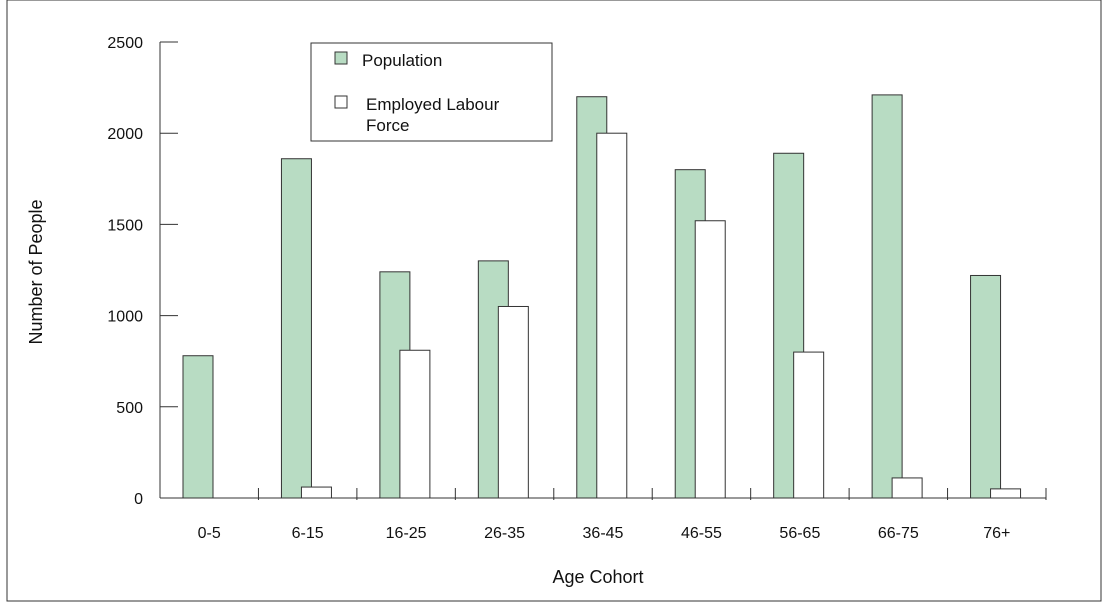 This screenshot has width=1102, height=602. Describe the element at coordinates (387, 125) in the screenshot. I see `legend-label-employed-labour-force-line2: Force` at that location.